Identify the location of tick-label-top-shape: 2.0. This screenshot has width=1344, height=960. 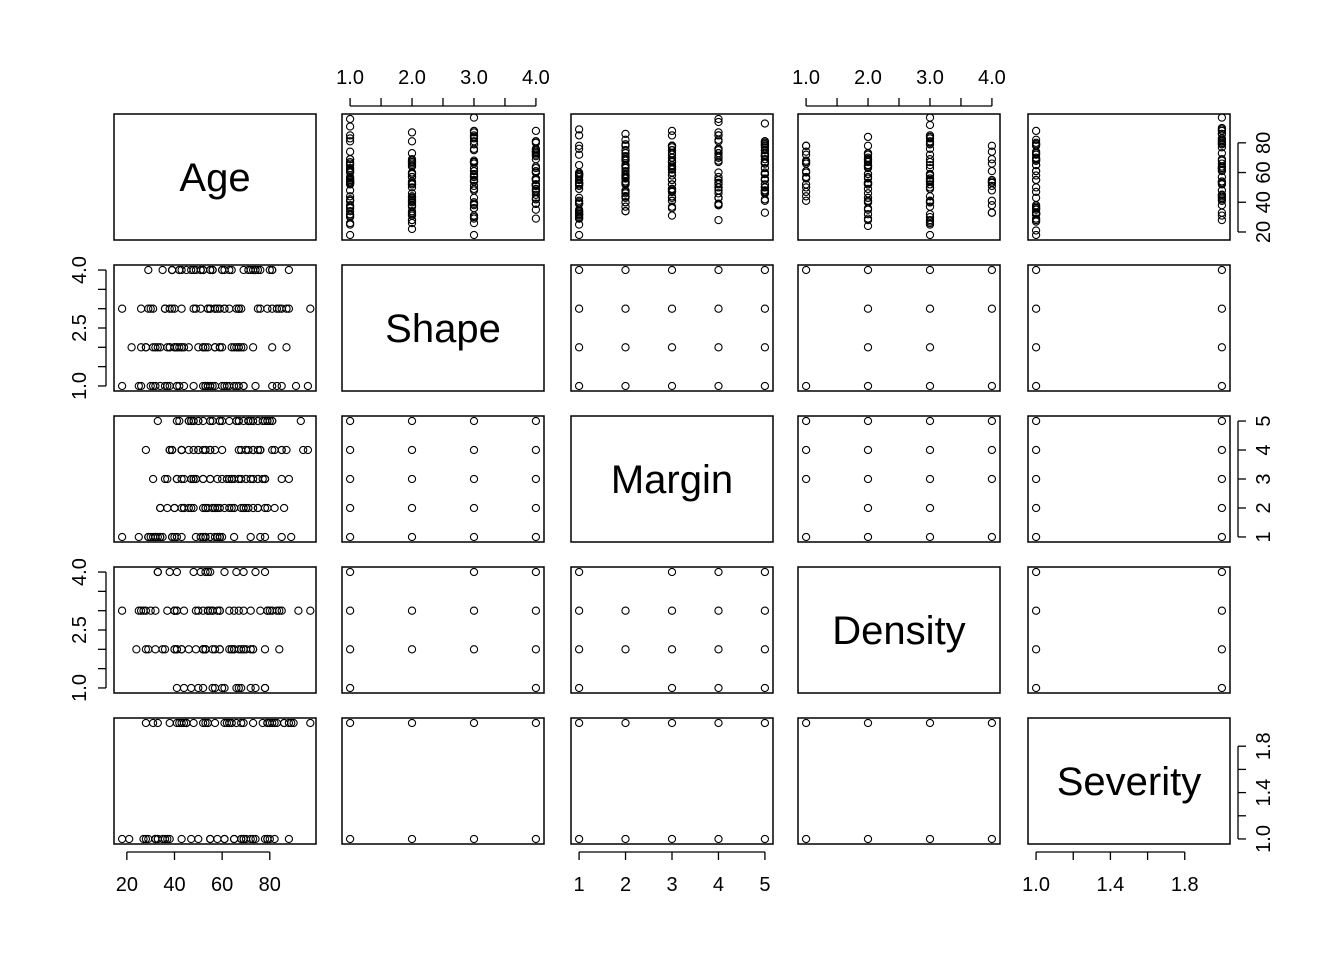
(412, 78).